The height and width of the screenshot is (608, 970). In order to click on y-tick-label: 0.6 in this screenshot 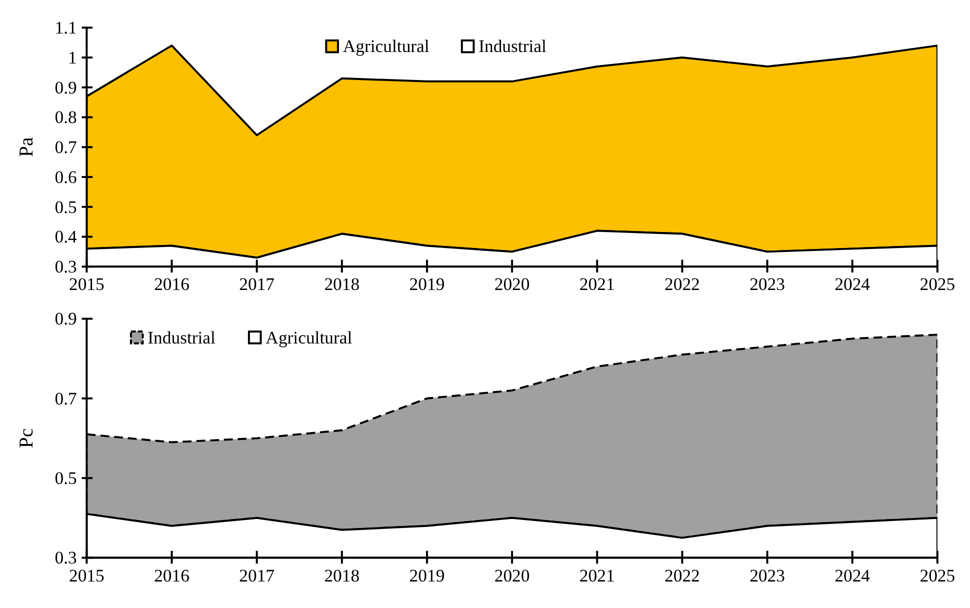, I will do `click(65, 176)`.